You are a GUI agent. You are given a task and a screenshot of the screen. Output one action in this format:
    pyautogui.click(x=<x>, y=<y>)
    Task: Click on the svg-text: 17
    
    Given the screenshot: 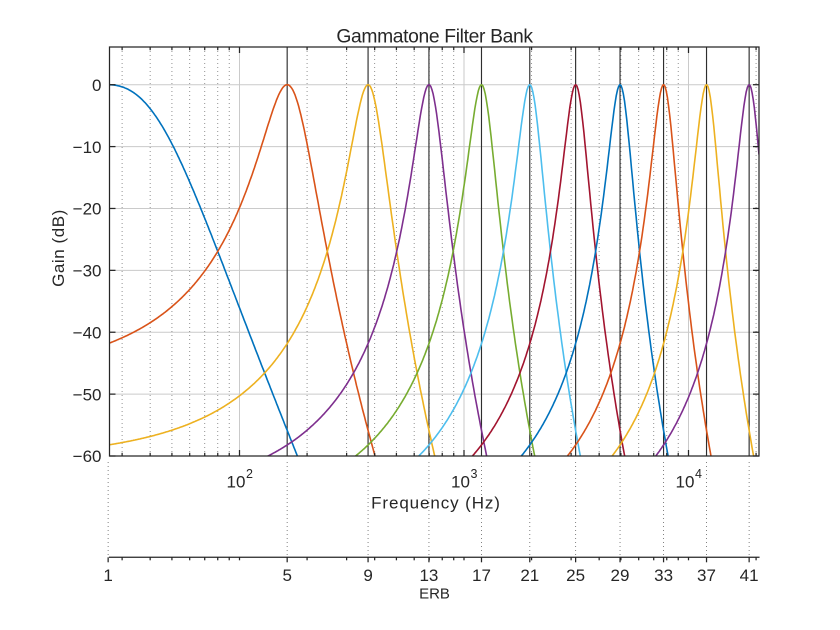 What is the action you would take?
    pyautogui.click(x=481, y=575)
    